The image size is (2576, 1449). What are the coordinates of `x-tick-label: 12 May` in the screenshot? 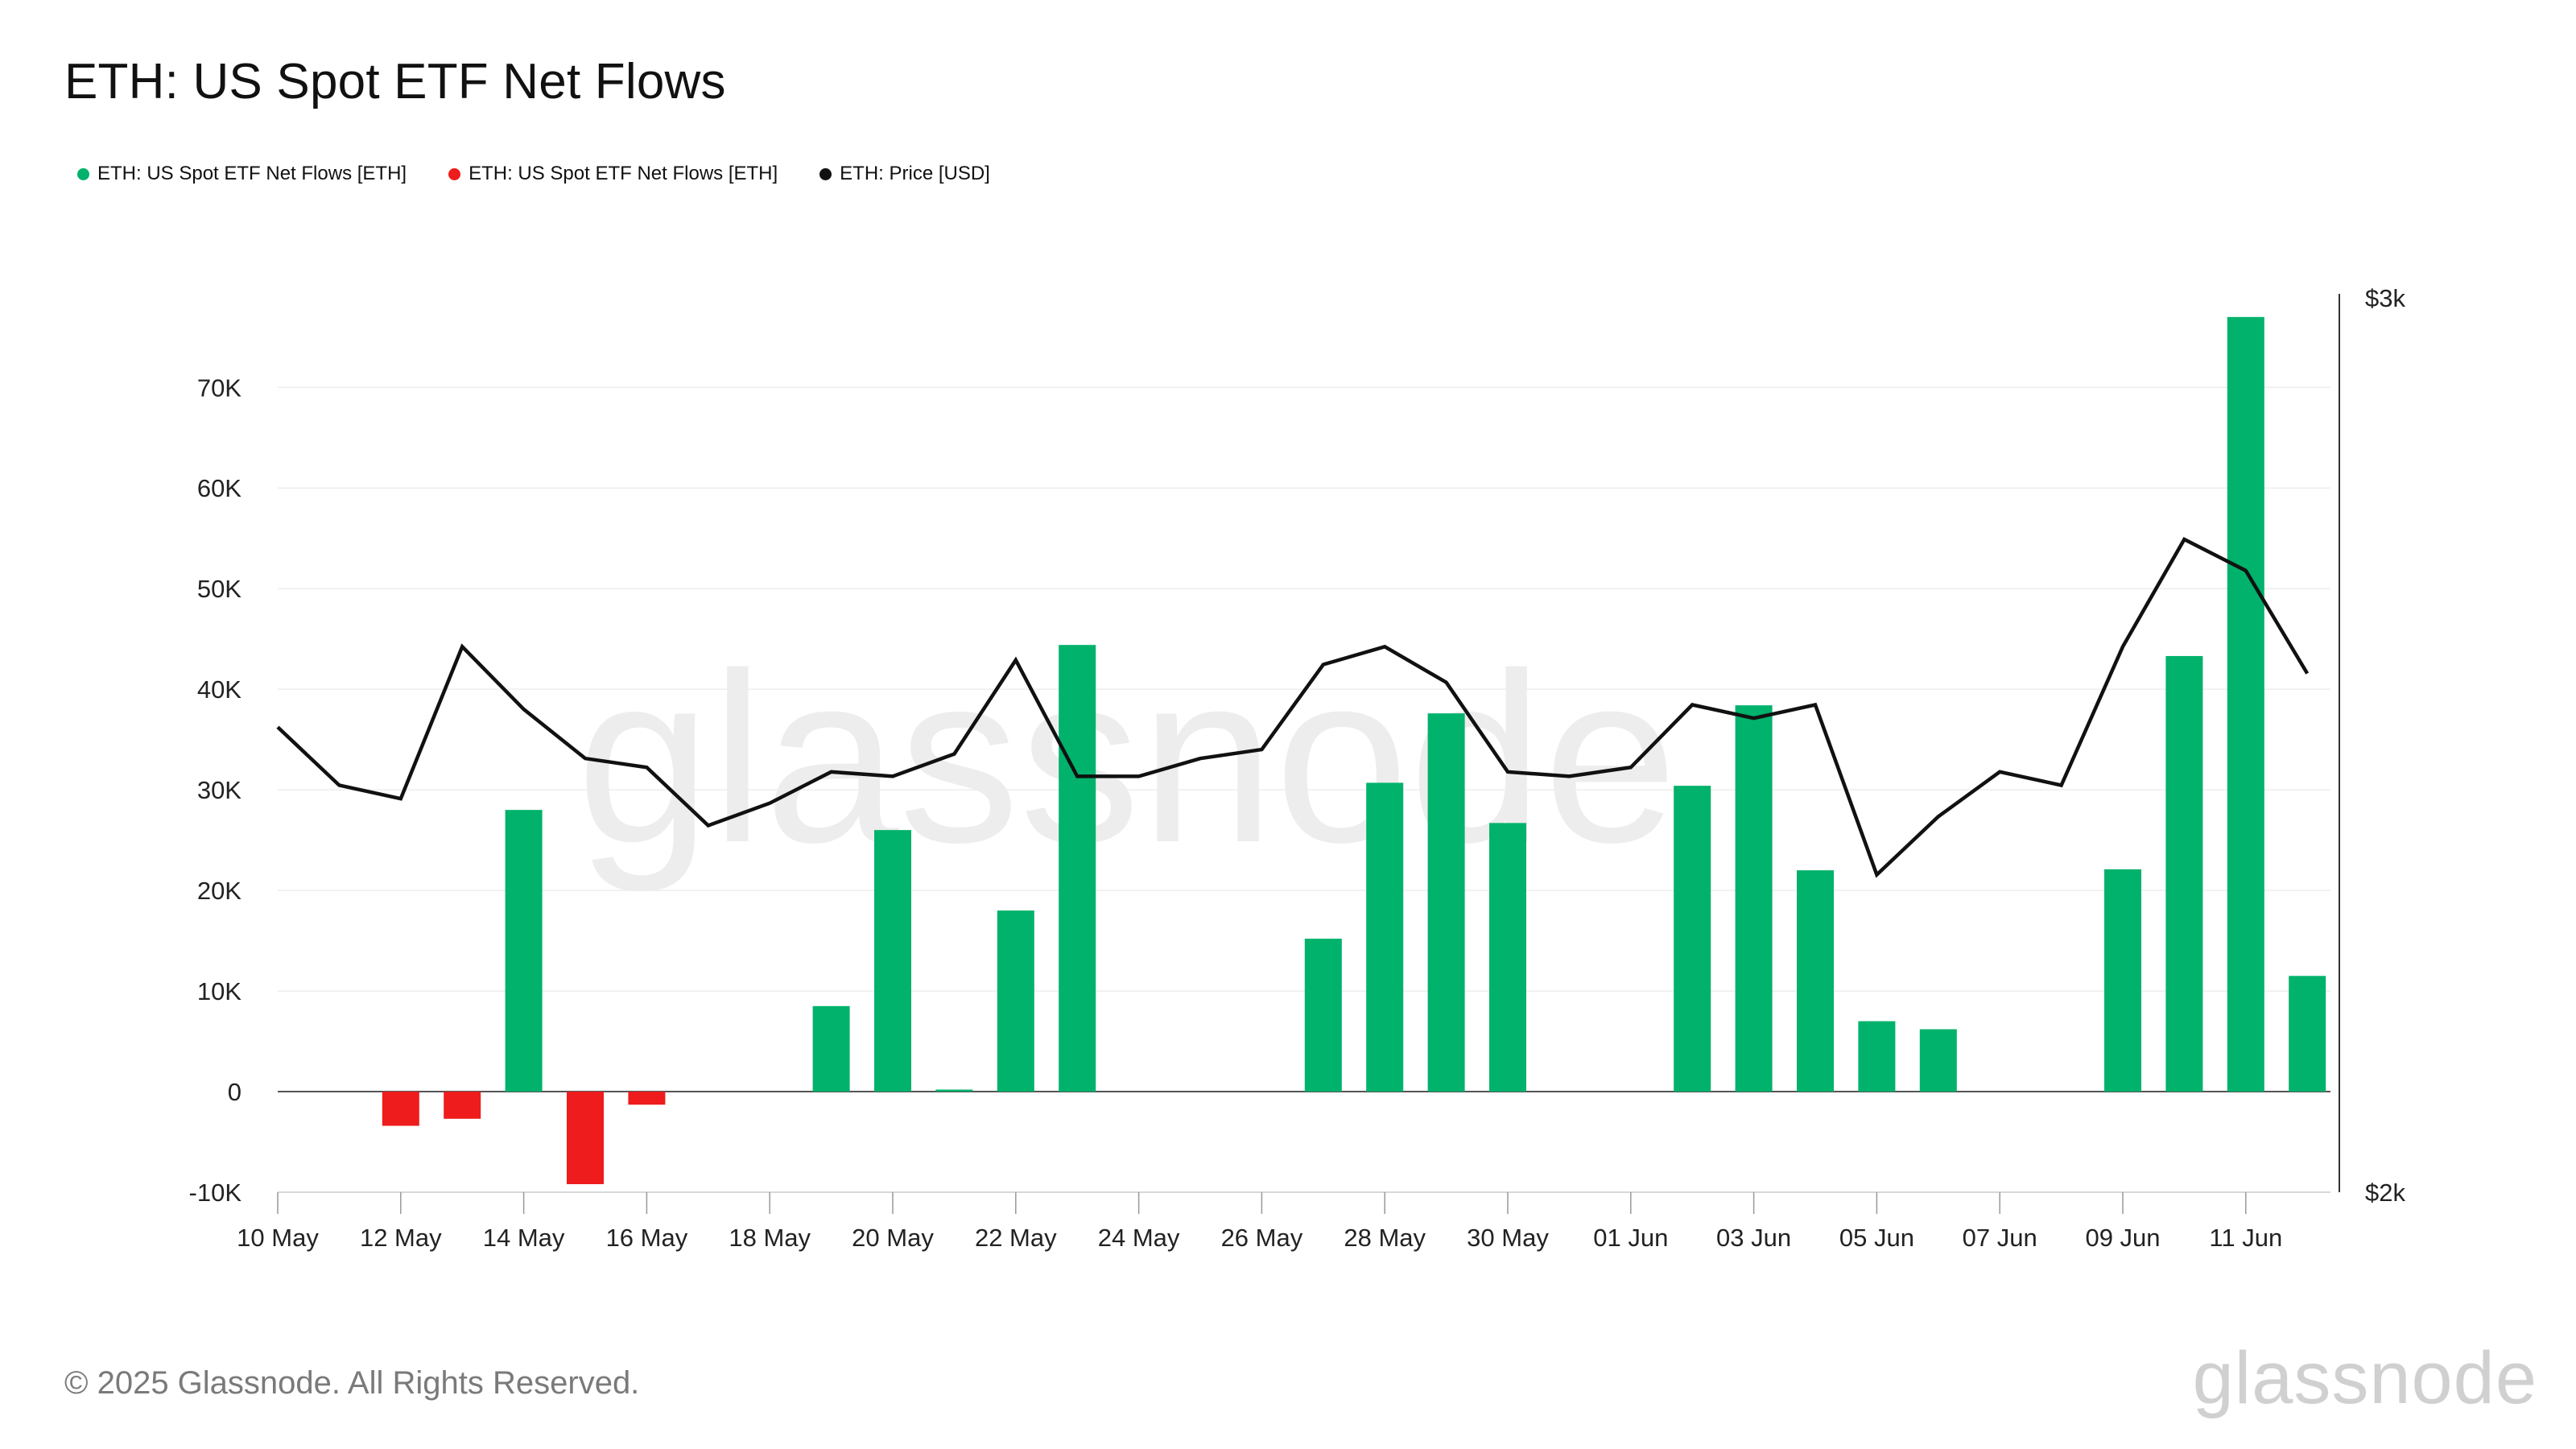 It's located at (401, 1238).